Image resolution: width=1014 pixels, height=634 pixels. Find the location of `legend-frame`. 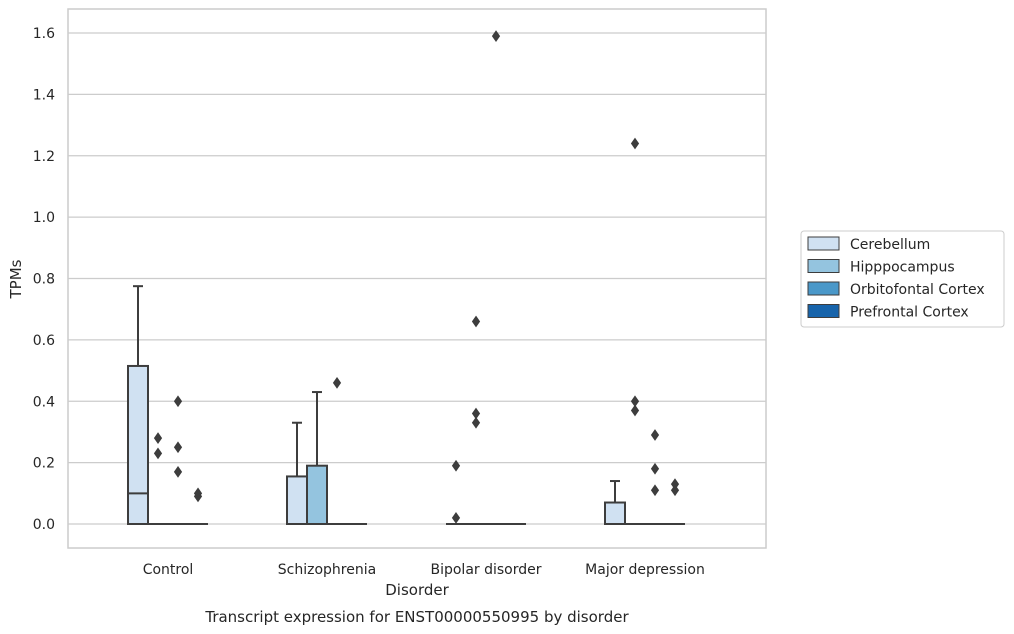

legend-frame is located at coordinates (902, 279).